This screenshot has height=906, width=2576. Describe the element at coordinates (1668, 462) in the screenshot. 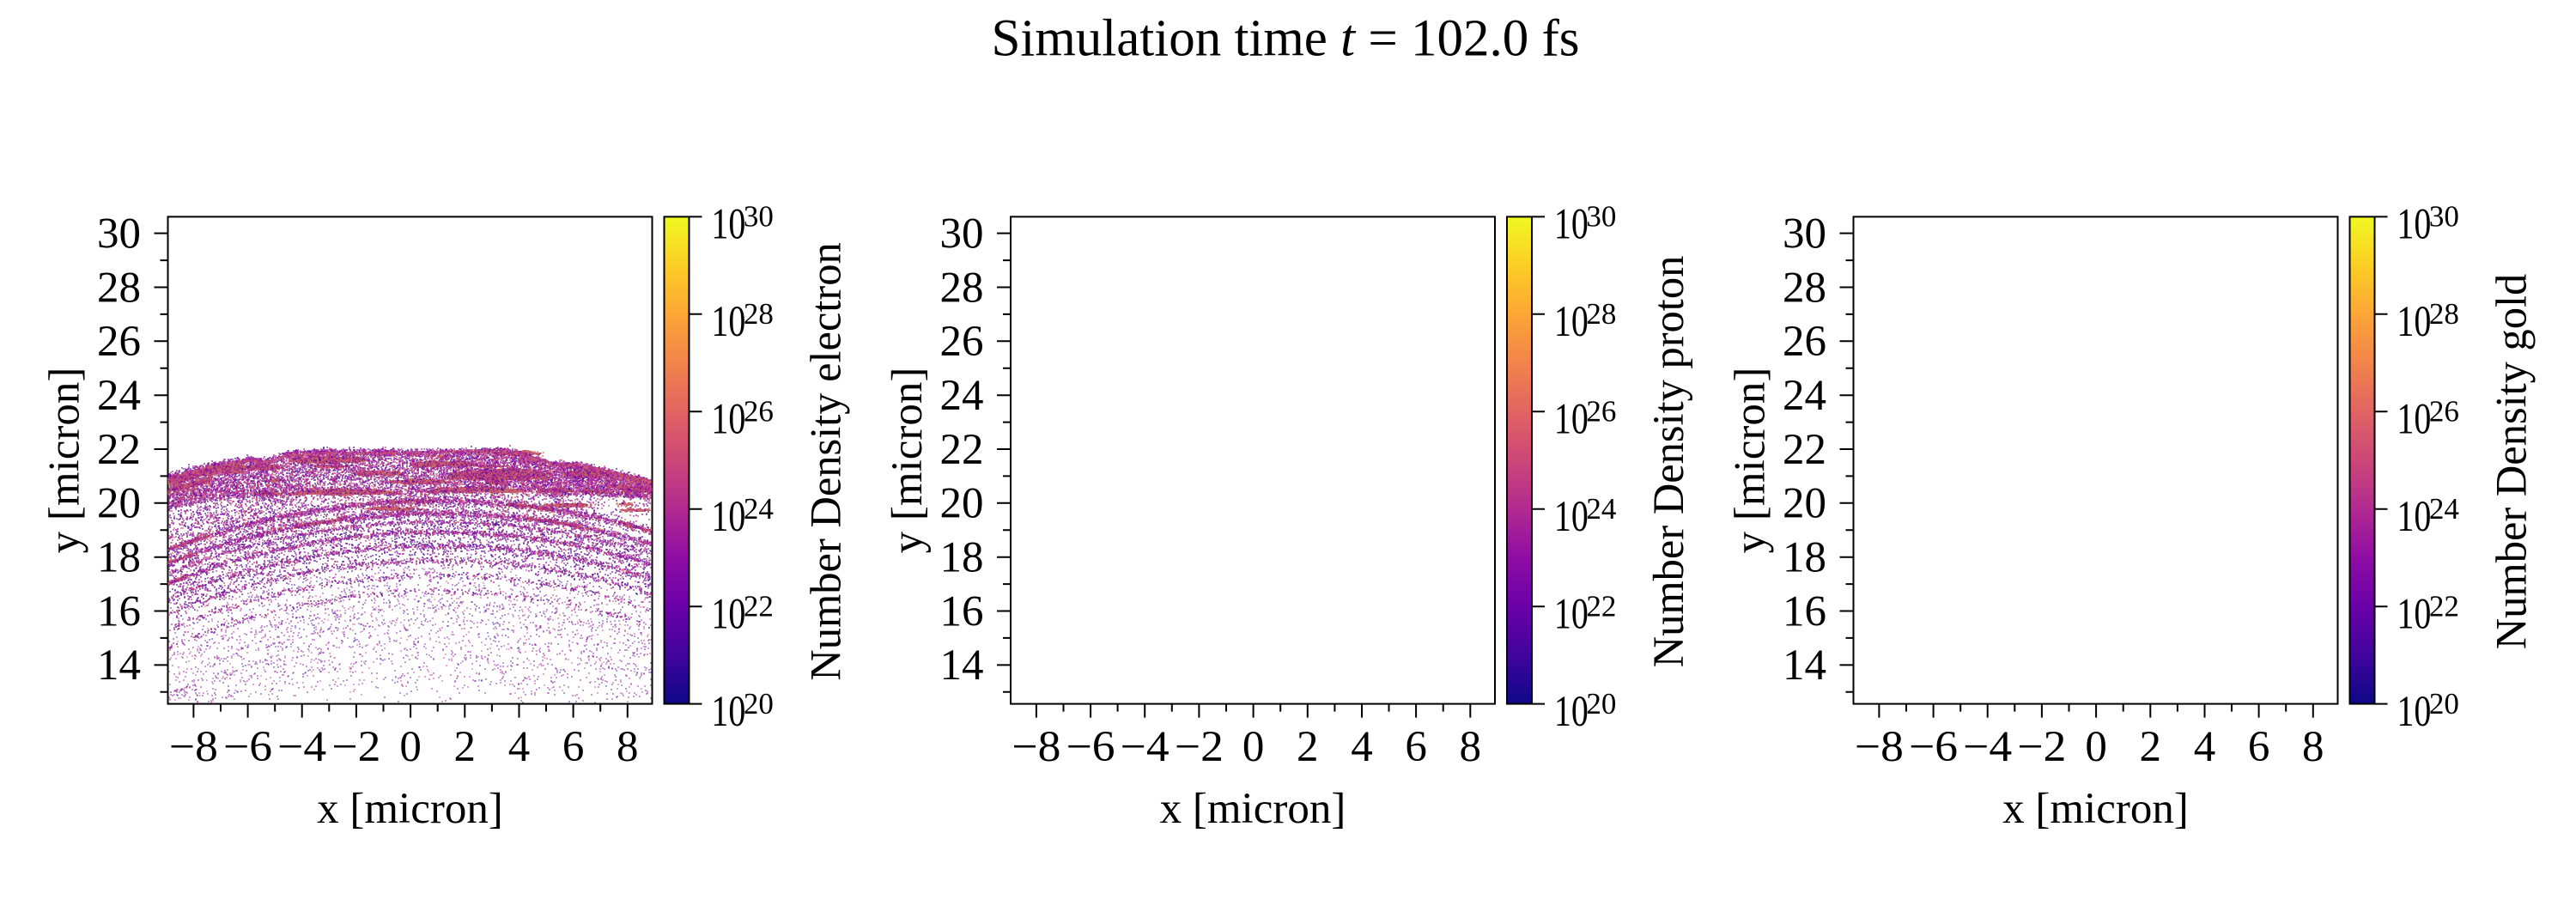

I see `svg-text: Number Density proton` at that location.